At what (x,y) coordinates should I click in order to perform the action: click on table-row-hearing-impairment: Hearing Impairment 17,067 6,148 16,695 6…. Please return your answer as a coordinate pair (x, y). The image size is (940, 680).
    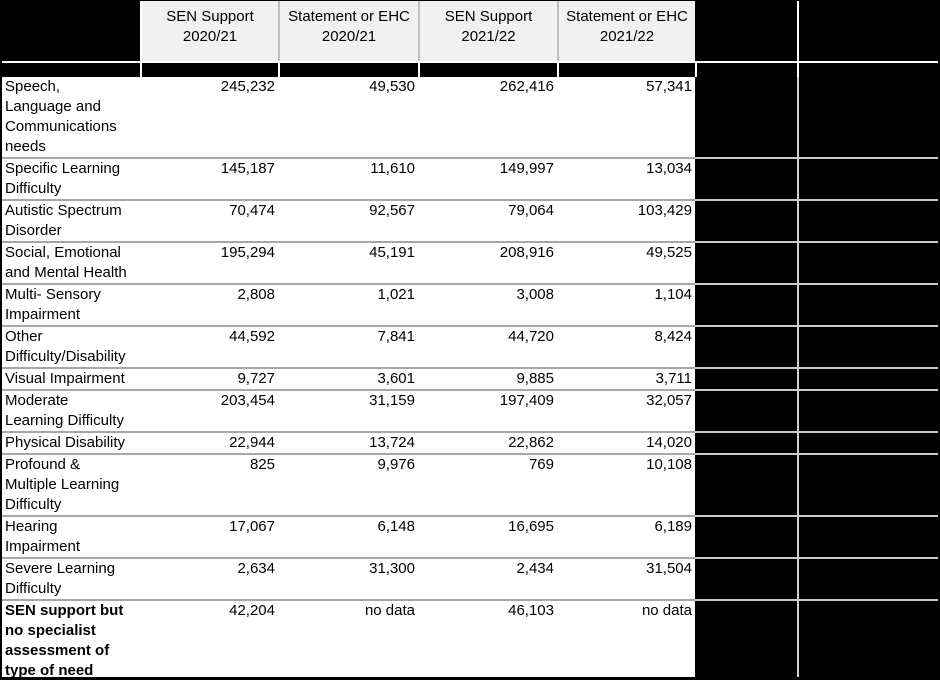
    Looking at the image, I should click on (470, 536).